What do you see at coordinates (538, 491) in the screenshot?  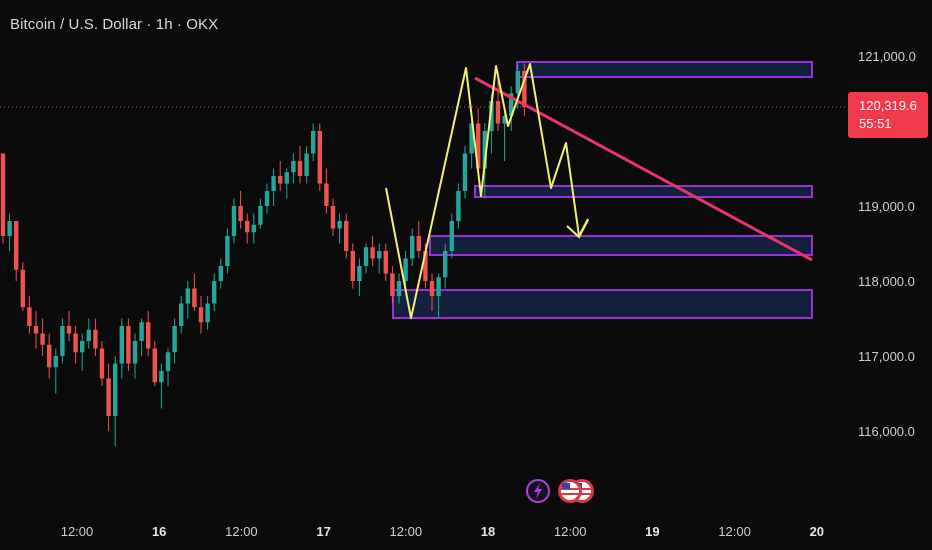 I see `lightning-event-icon` at bounding box center [538, 491].